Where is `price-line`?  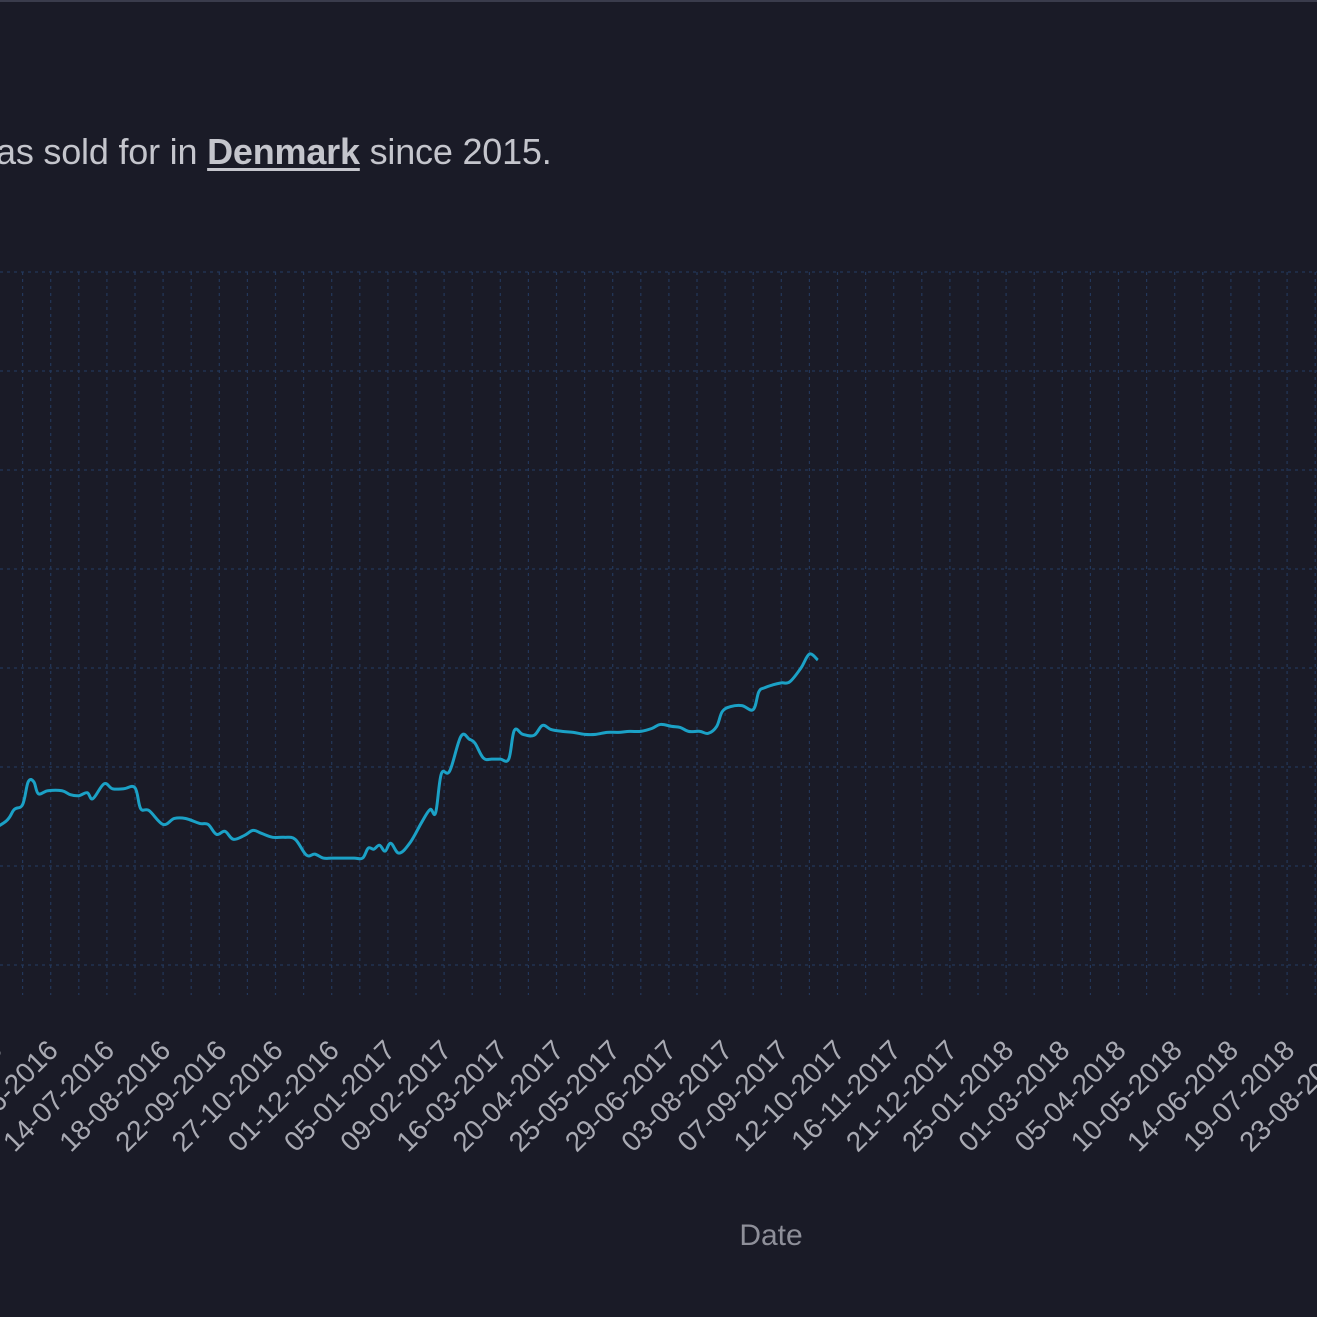 price-line is located at coordinates (409, 756).